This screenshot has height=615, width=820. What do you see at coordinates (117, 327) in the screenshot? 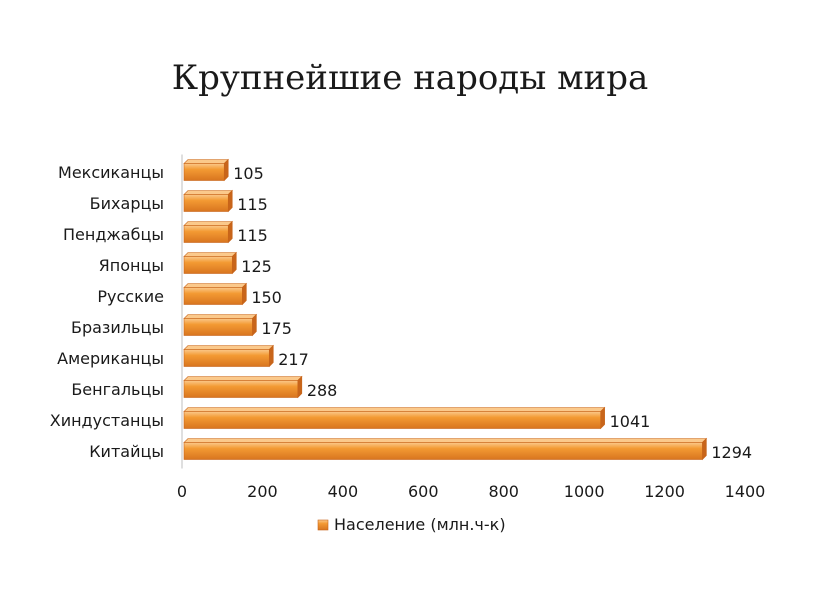
I see `category-label: Бразильцы` at bounding box center [117, 327].